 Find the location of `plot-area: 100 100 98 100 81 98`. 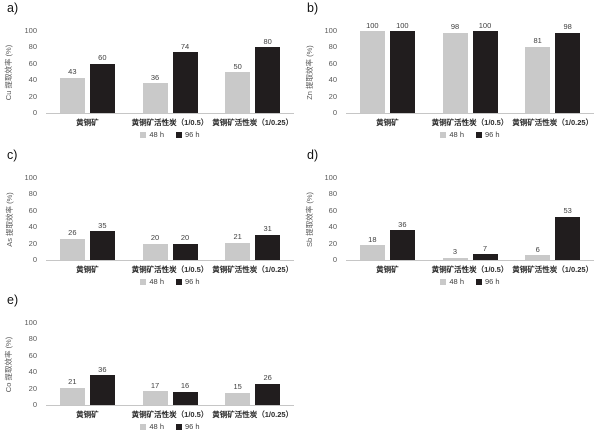

plot-area: 100 100 98 100 81 98 is located at coordinates (470, 67).